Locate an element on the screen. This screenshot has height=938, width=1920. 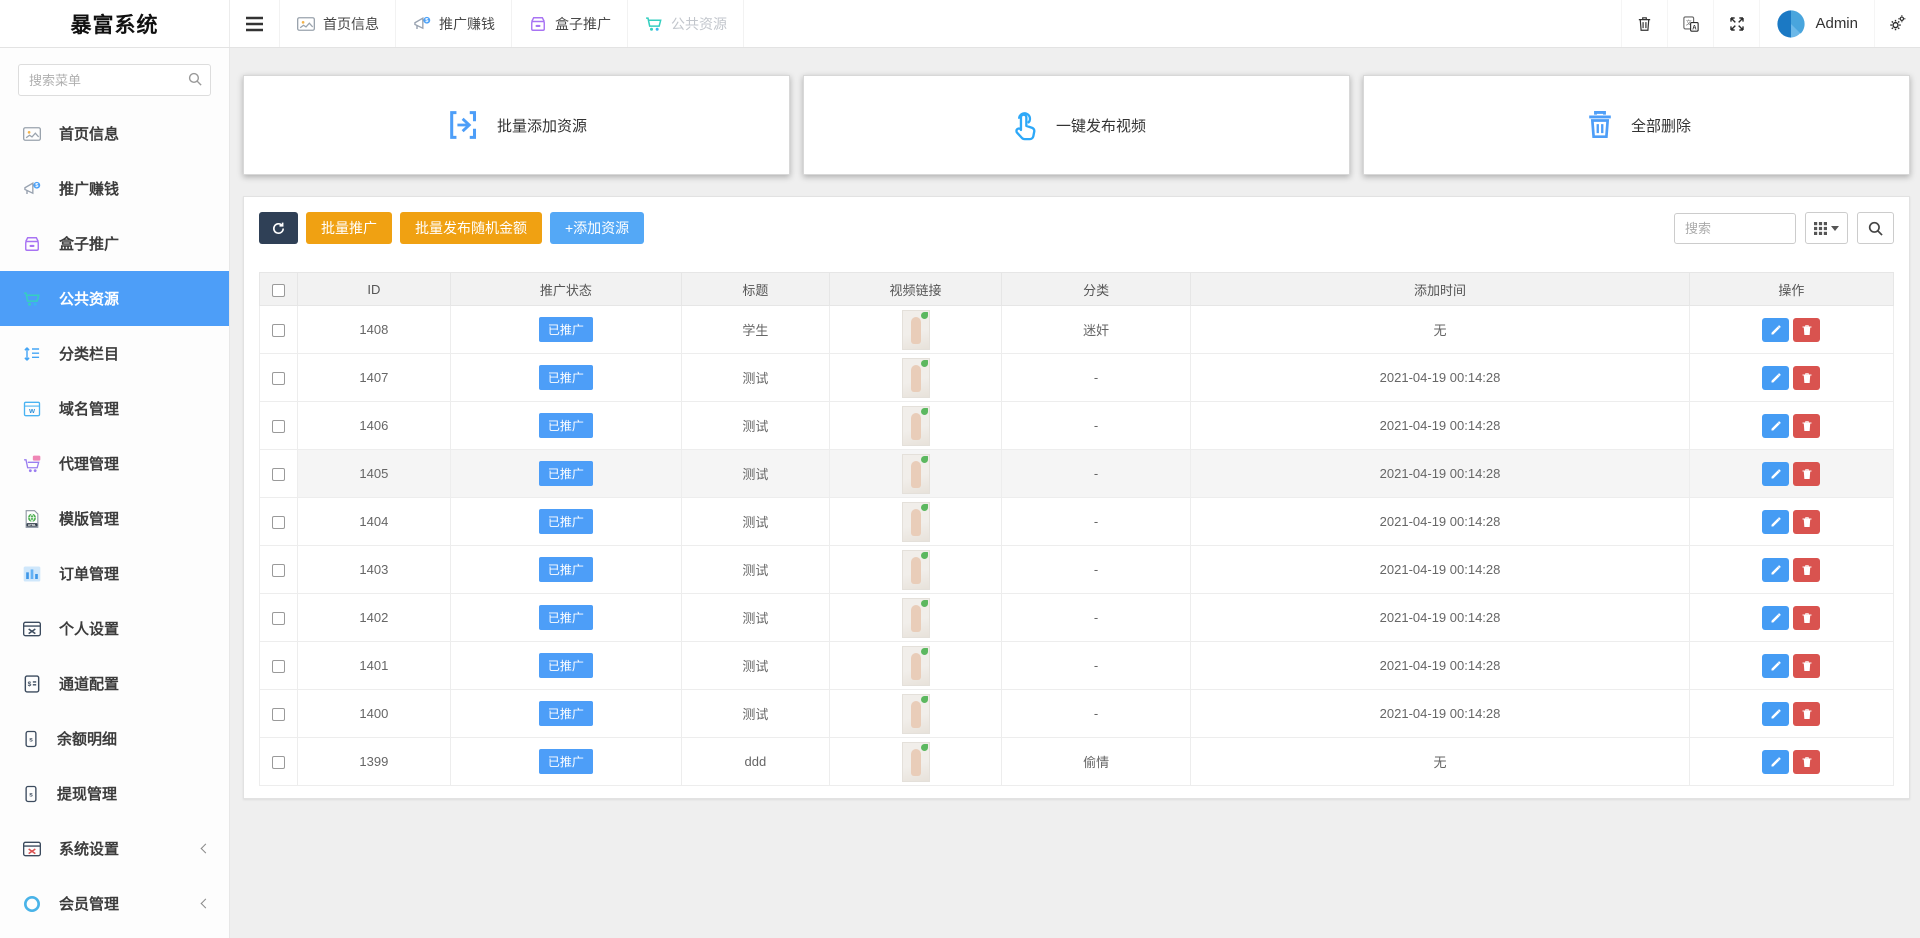
menu-search-input is located at coordinates (114, 80).